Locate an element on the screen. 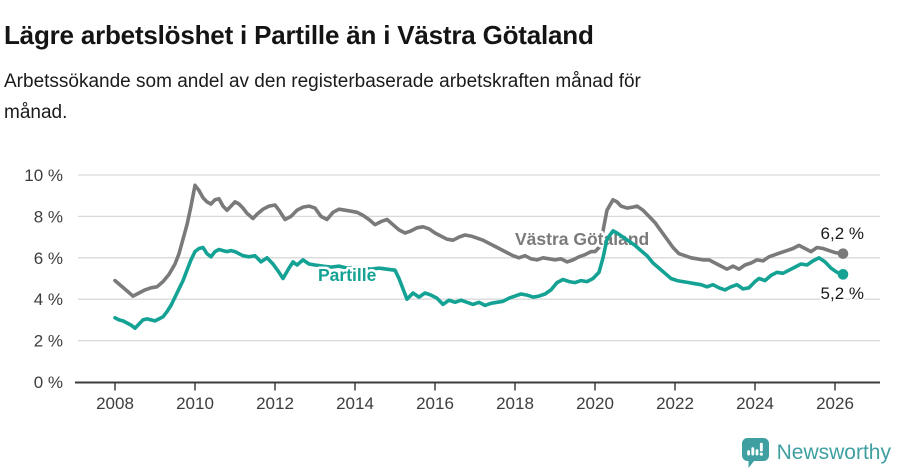 Image resolution: width=900 pixels, height=474 pixels. y-tick-label-10: 10 % is located at coordinates (43, 175).